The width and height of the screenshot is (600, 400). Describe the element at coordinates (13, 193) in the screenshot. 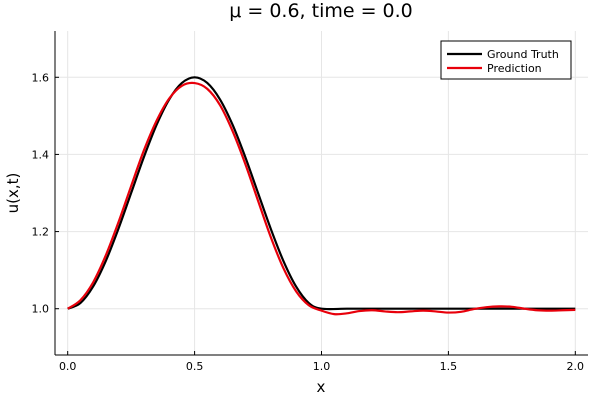

I see `y-axis-title: u(x,t)` at that location.